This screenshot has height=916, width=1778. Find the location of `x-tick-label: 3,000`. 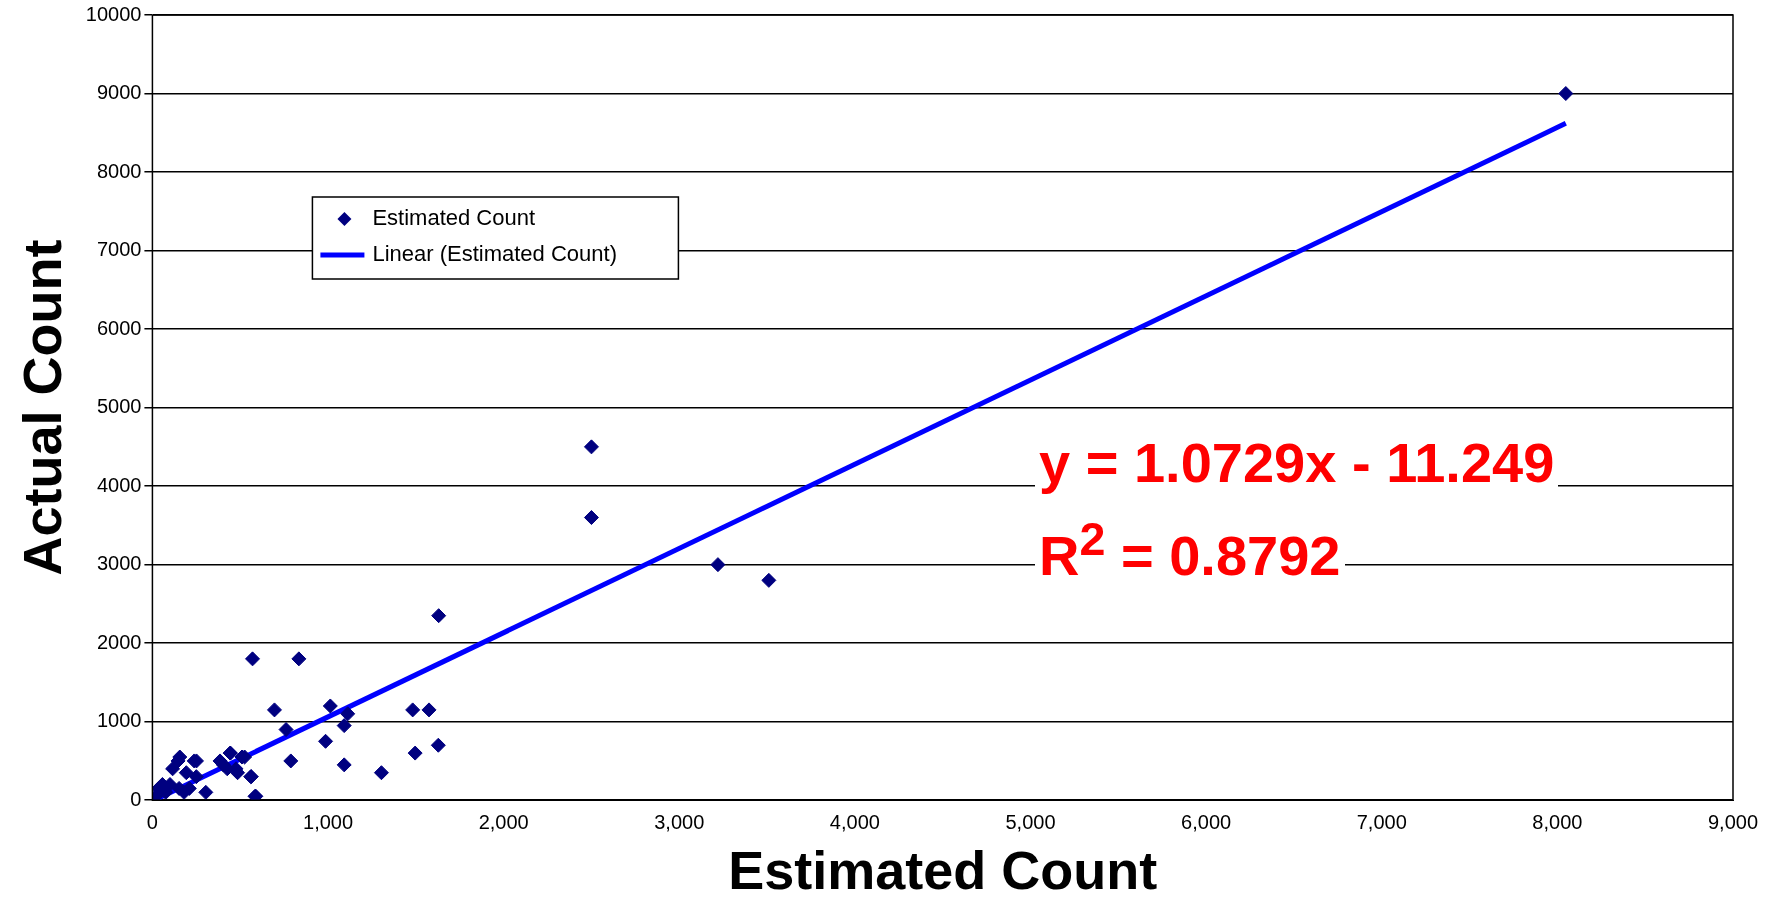

x-tick-label: 3,000 is located at coordinates (679, 821).